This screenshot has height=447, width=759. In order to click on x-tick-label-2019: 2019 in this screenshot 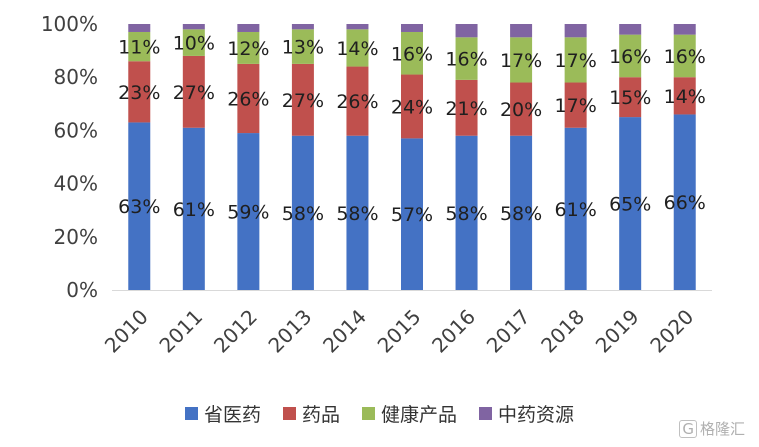, I will do `click(617, 331)`.